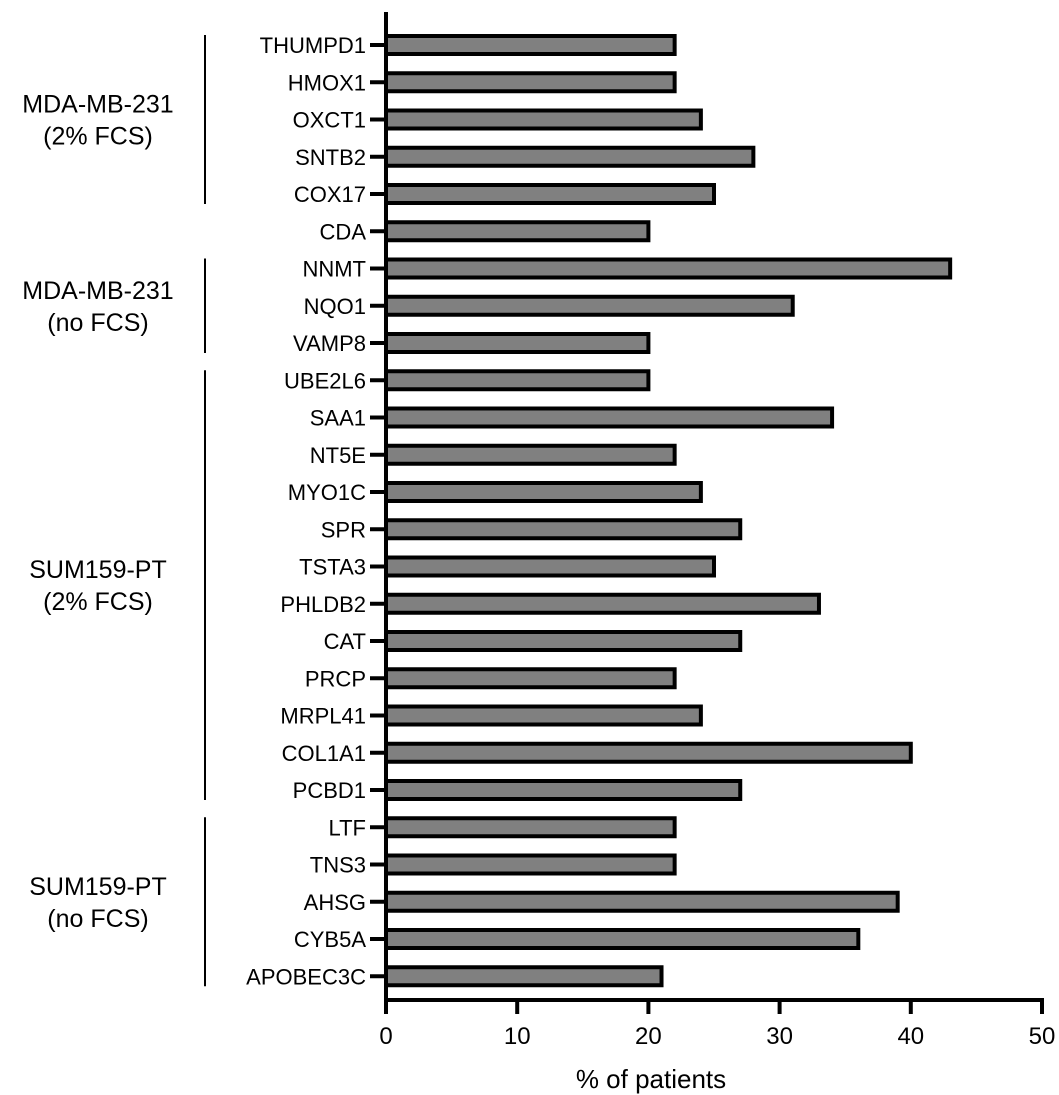 This screenshot has height=1095, width=1059. Describe the element at coordinates (524, 976) in the screenshot. I see `bar-apobec3c` at that location.